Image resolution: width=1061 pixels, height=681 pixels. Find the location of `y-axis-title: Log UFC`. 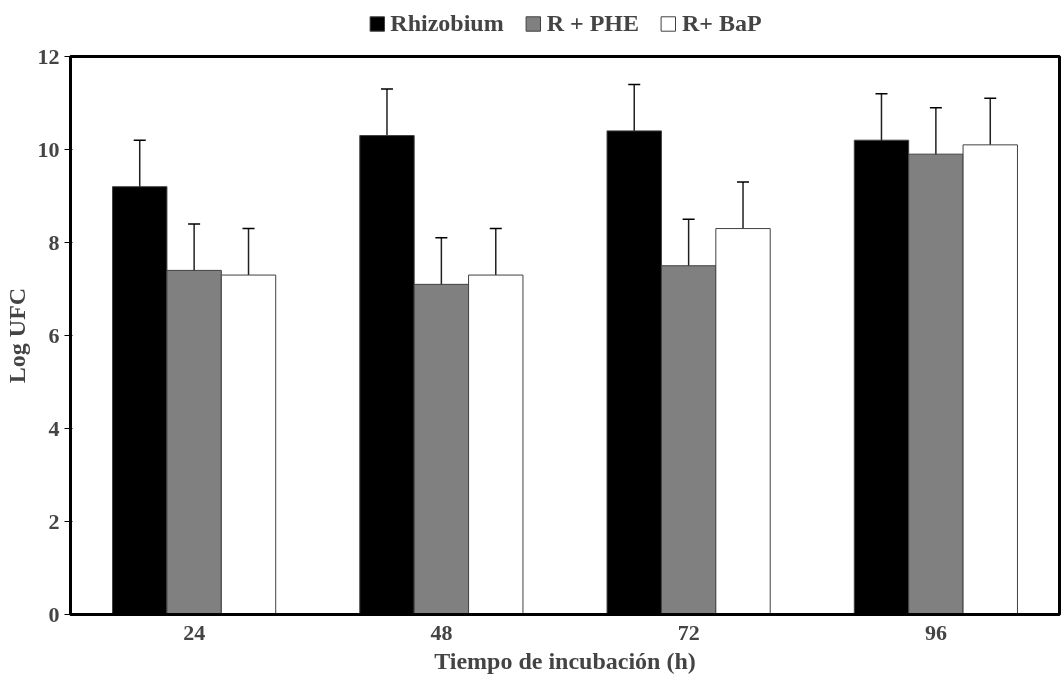

y-axis-title: Log UFC is located at coordinates (16, 335).